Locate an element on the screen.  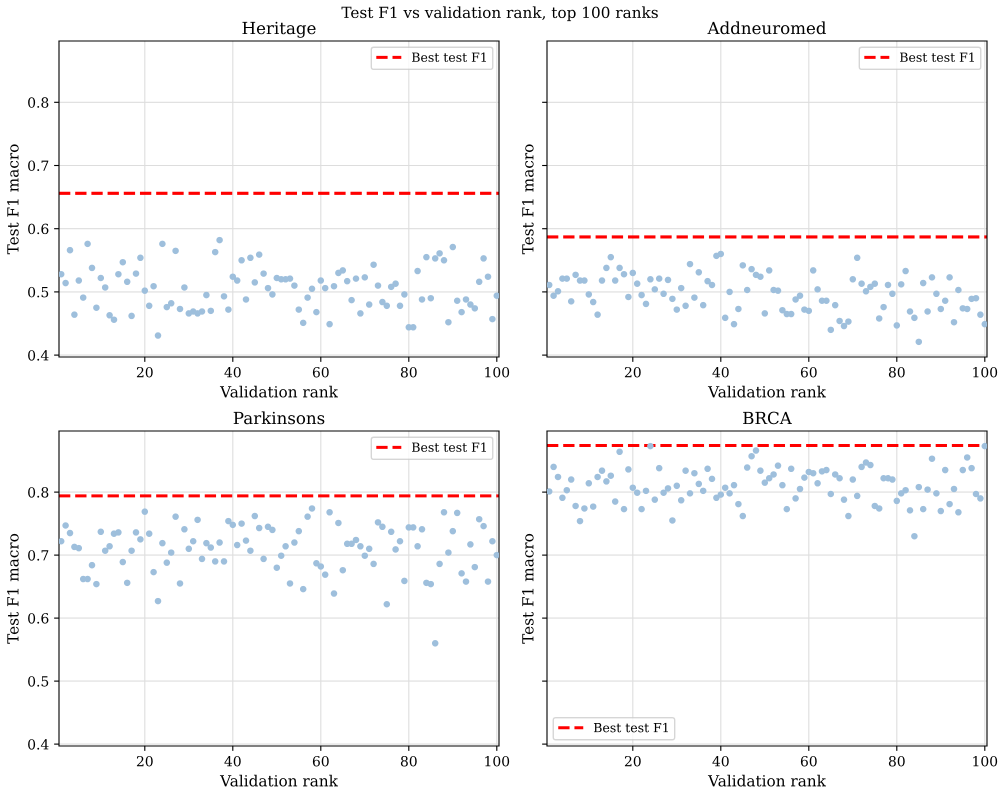
chart-title: Parkinsons is located at coordinates (279, 417).